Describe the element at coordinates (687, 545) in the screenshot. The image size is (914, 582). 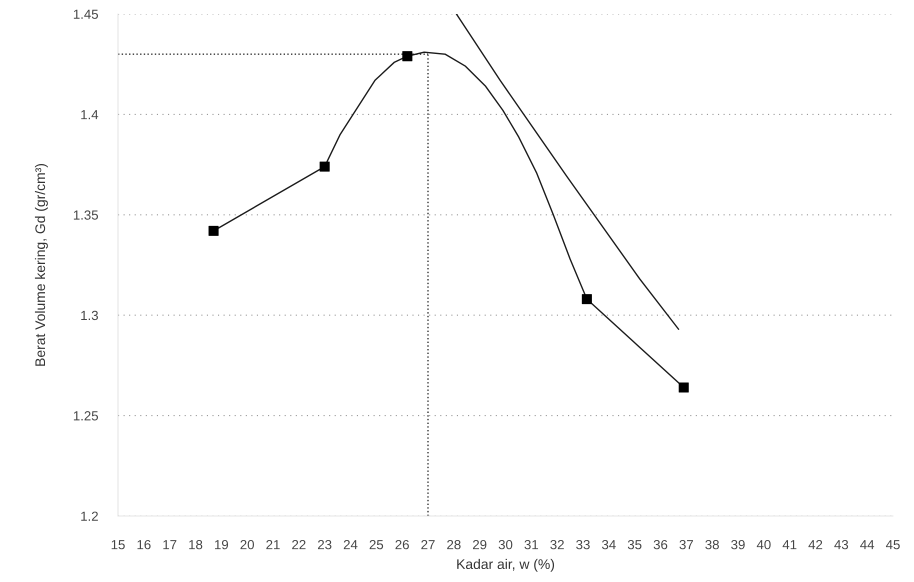
I see `x-tick-label: 37` at that location.